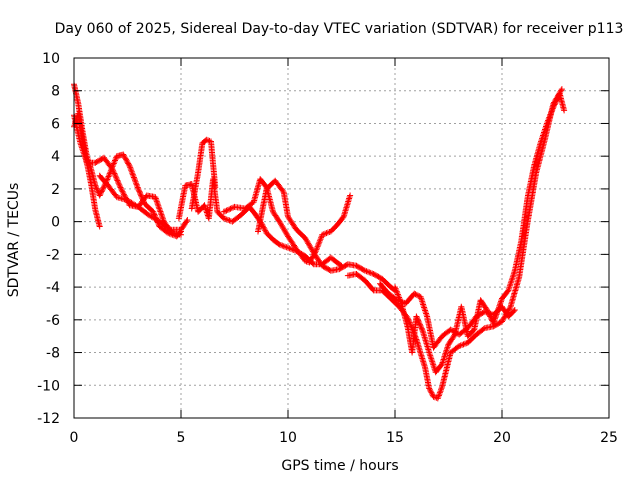  Describe the element at coordinates (609, 438) in the screenshot. I see `x-tick-label: 25` at that location.